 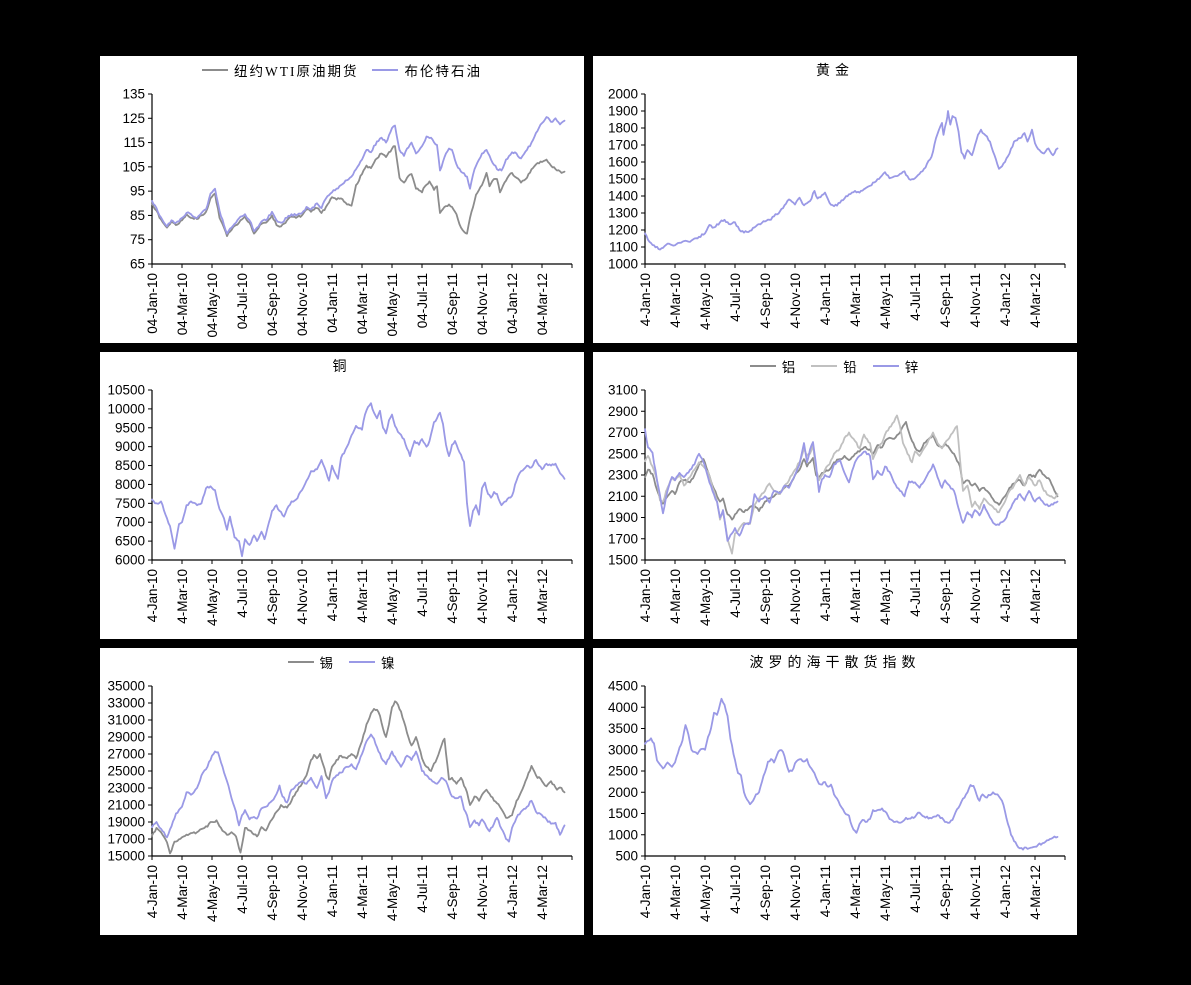 I want to click on y-axis-label: 105, so click(x=133, y=166).